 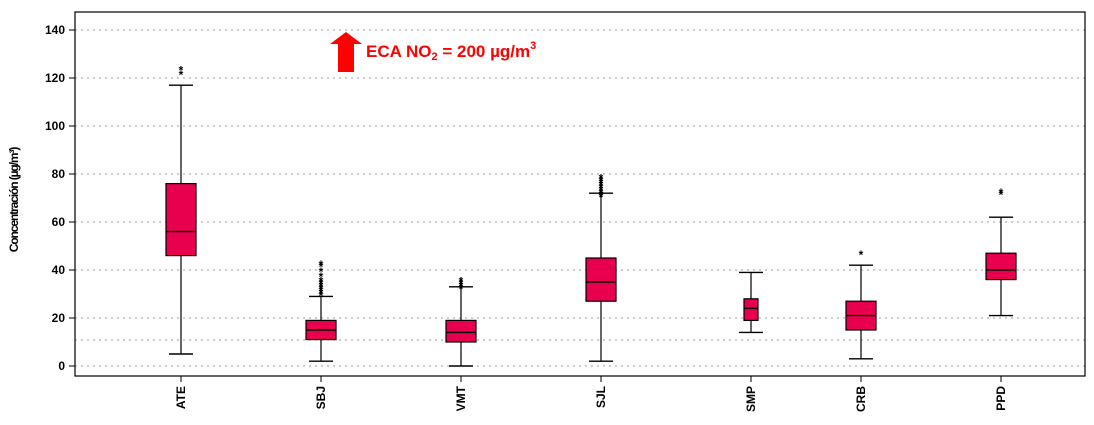 What do you see at coordinates (59, 174) in the screenshot?
I see `y-tick-label: 80` at bounding box center [59, 174].